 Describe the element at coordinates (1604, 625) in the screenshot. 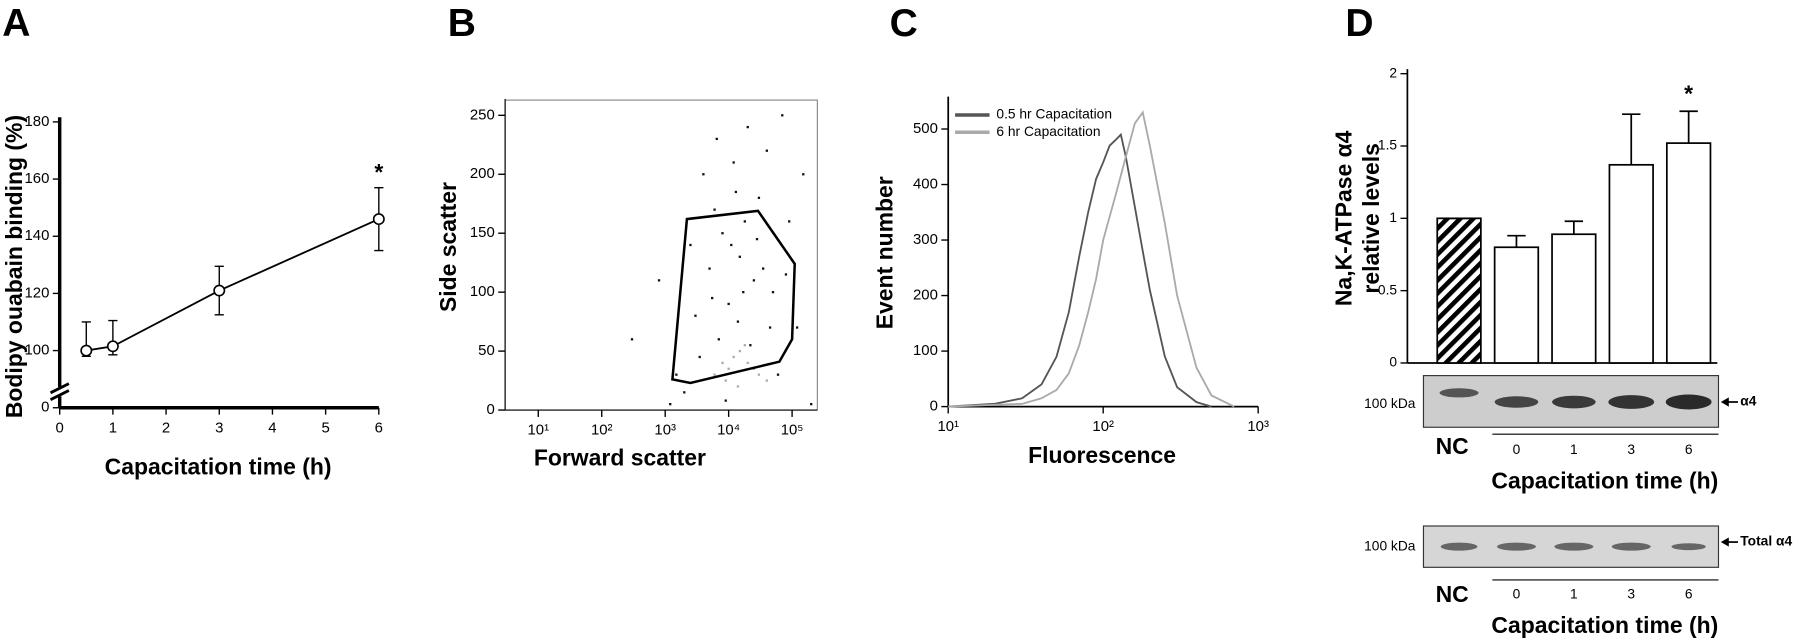

I see `x-axis-label: Capacitation time (h)` at that location.